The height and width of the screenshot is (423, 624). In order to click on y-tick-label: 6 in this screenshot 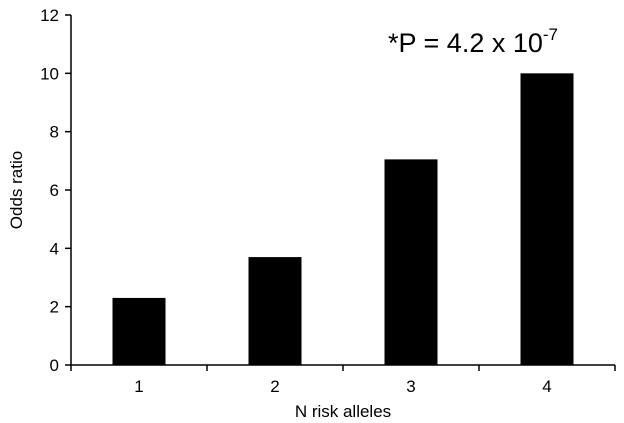, I will do `click(54, 190)`.